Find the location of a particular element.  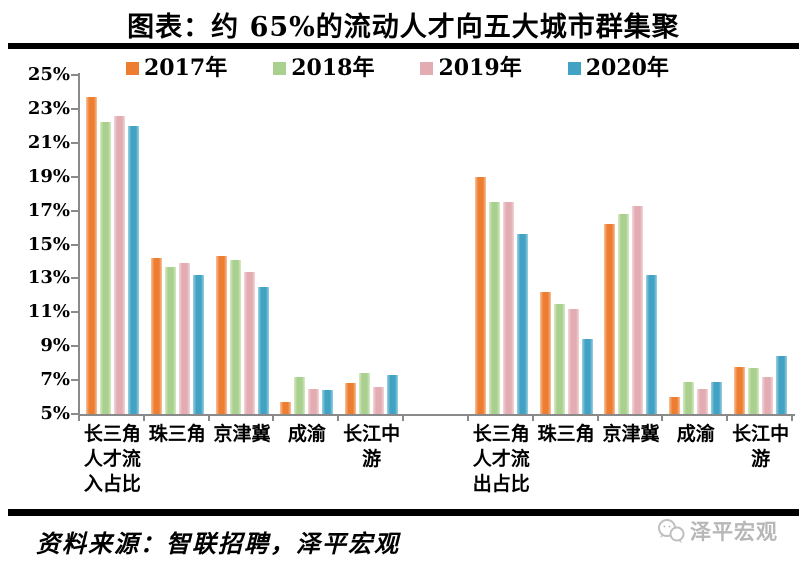

bar-2020年-4 is located at coordinates (393, 394).